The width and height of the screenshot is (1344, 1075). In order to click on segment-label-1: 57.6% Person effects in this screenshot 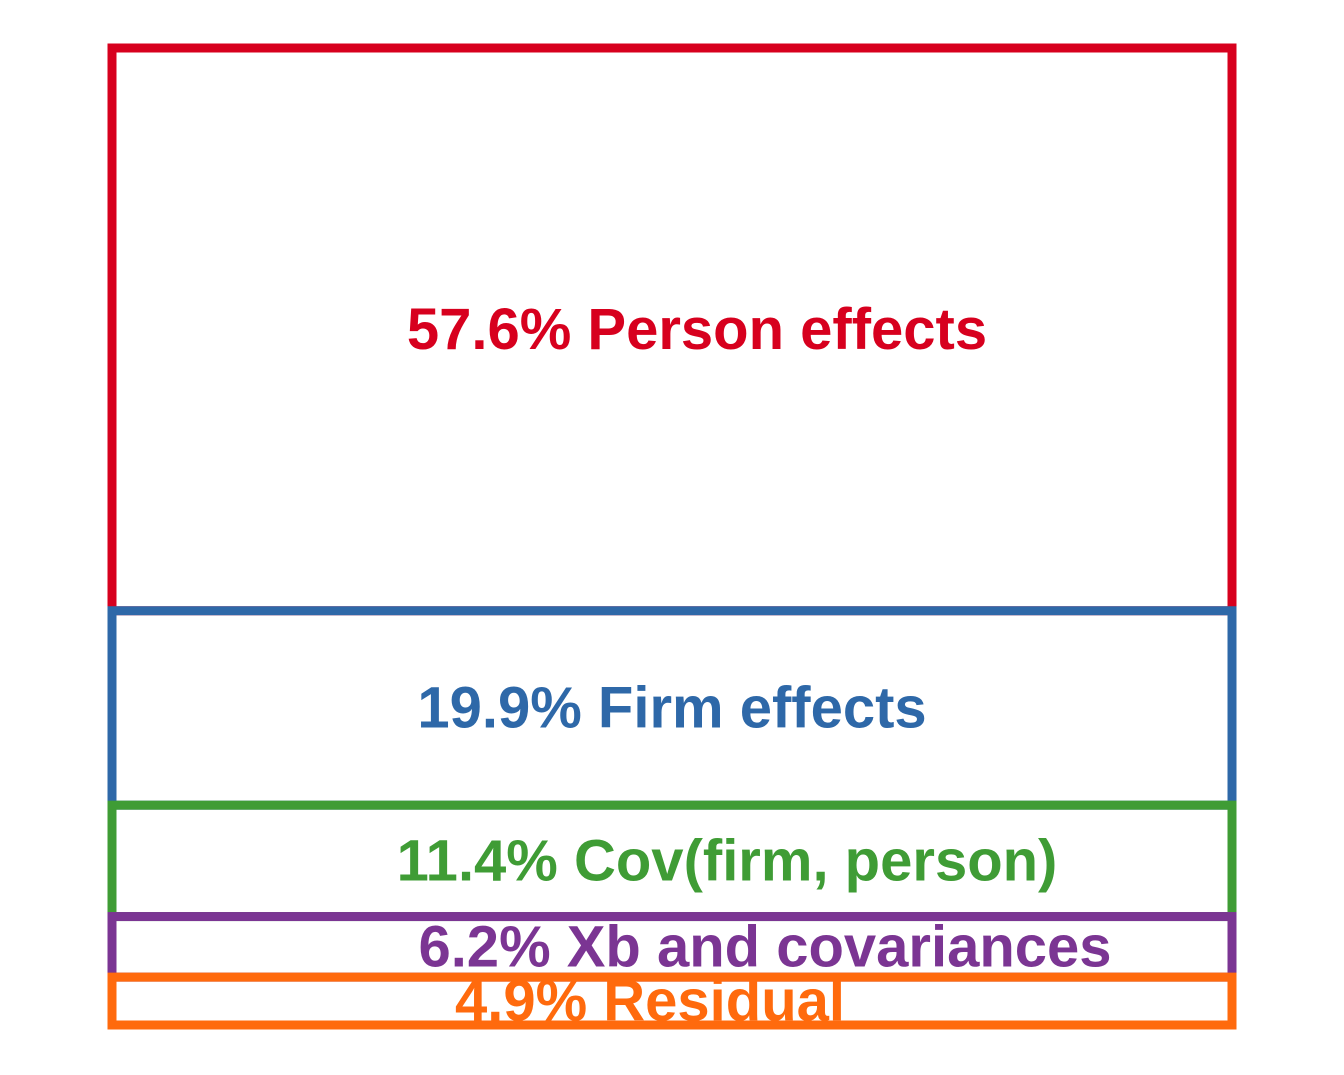, I will do `click(697, 329)`.